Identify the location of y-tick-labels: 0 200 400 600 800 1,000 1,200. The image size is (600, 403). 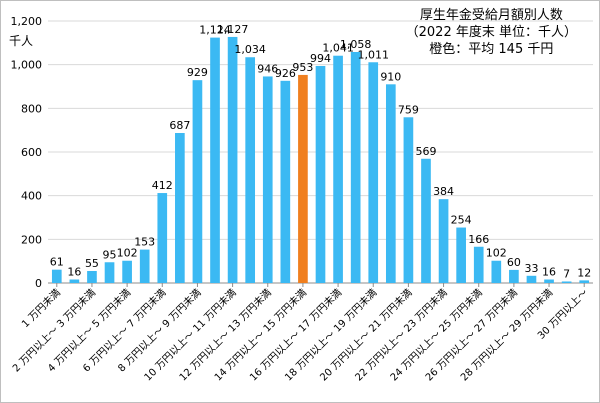
(27, 152).